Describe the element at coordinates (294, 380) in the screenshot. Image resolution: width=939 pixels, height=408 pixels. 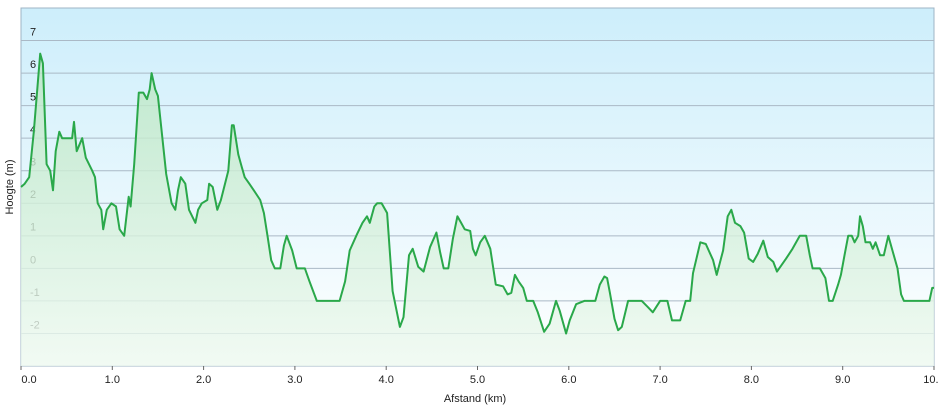
I see `x-tick-label: 3.0` at that location.